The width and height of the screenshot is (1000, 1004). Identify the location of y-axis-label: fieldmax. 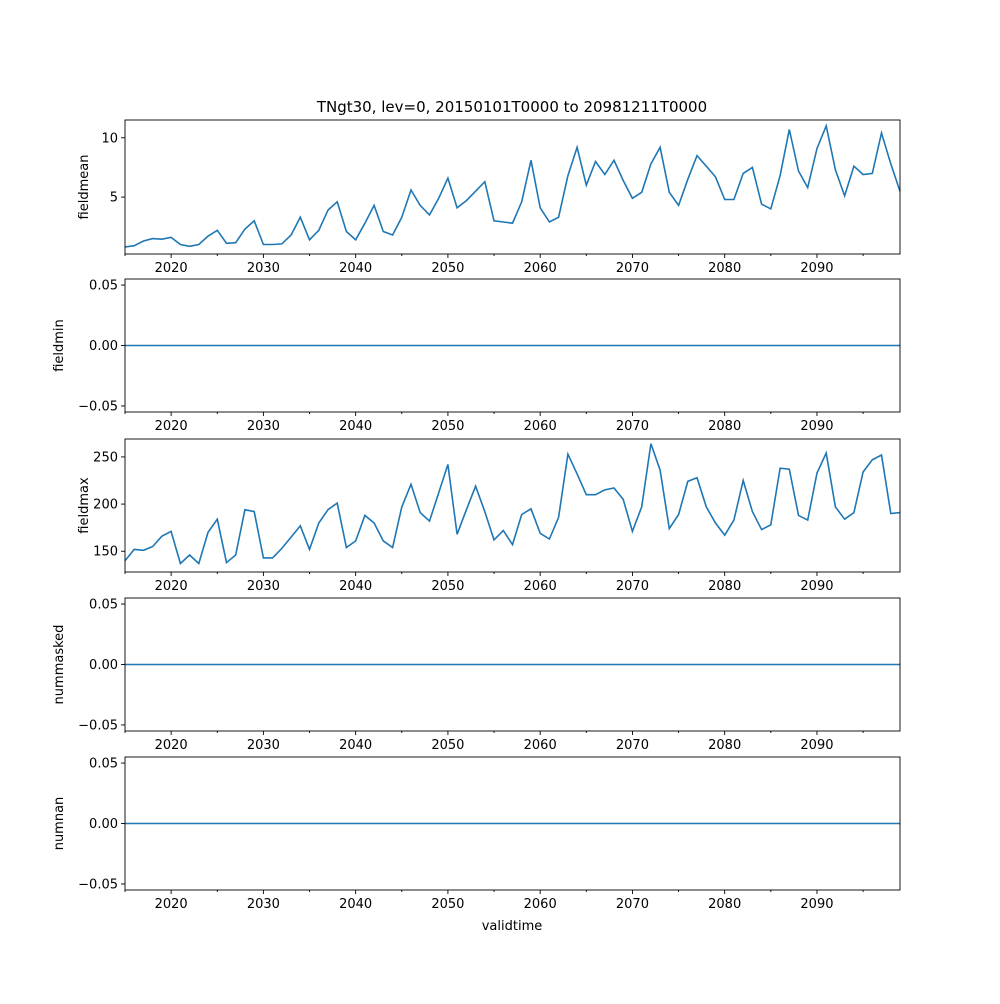
(84, 505).